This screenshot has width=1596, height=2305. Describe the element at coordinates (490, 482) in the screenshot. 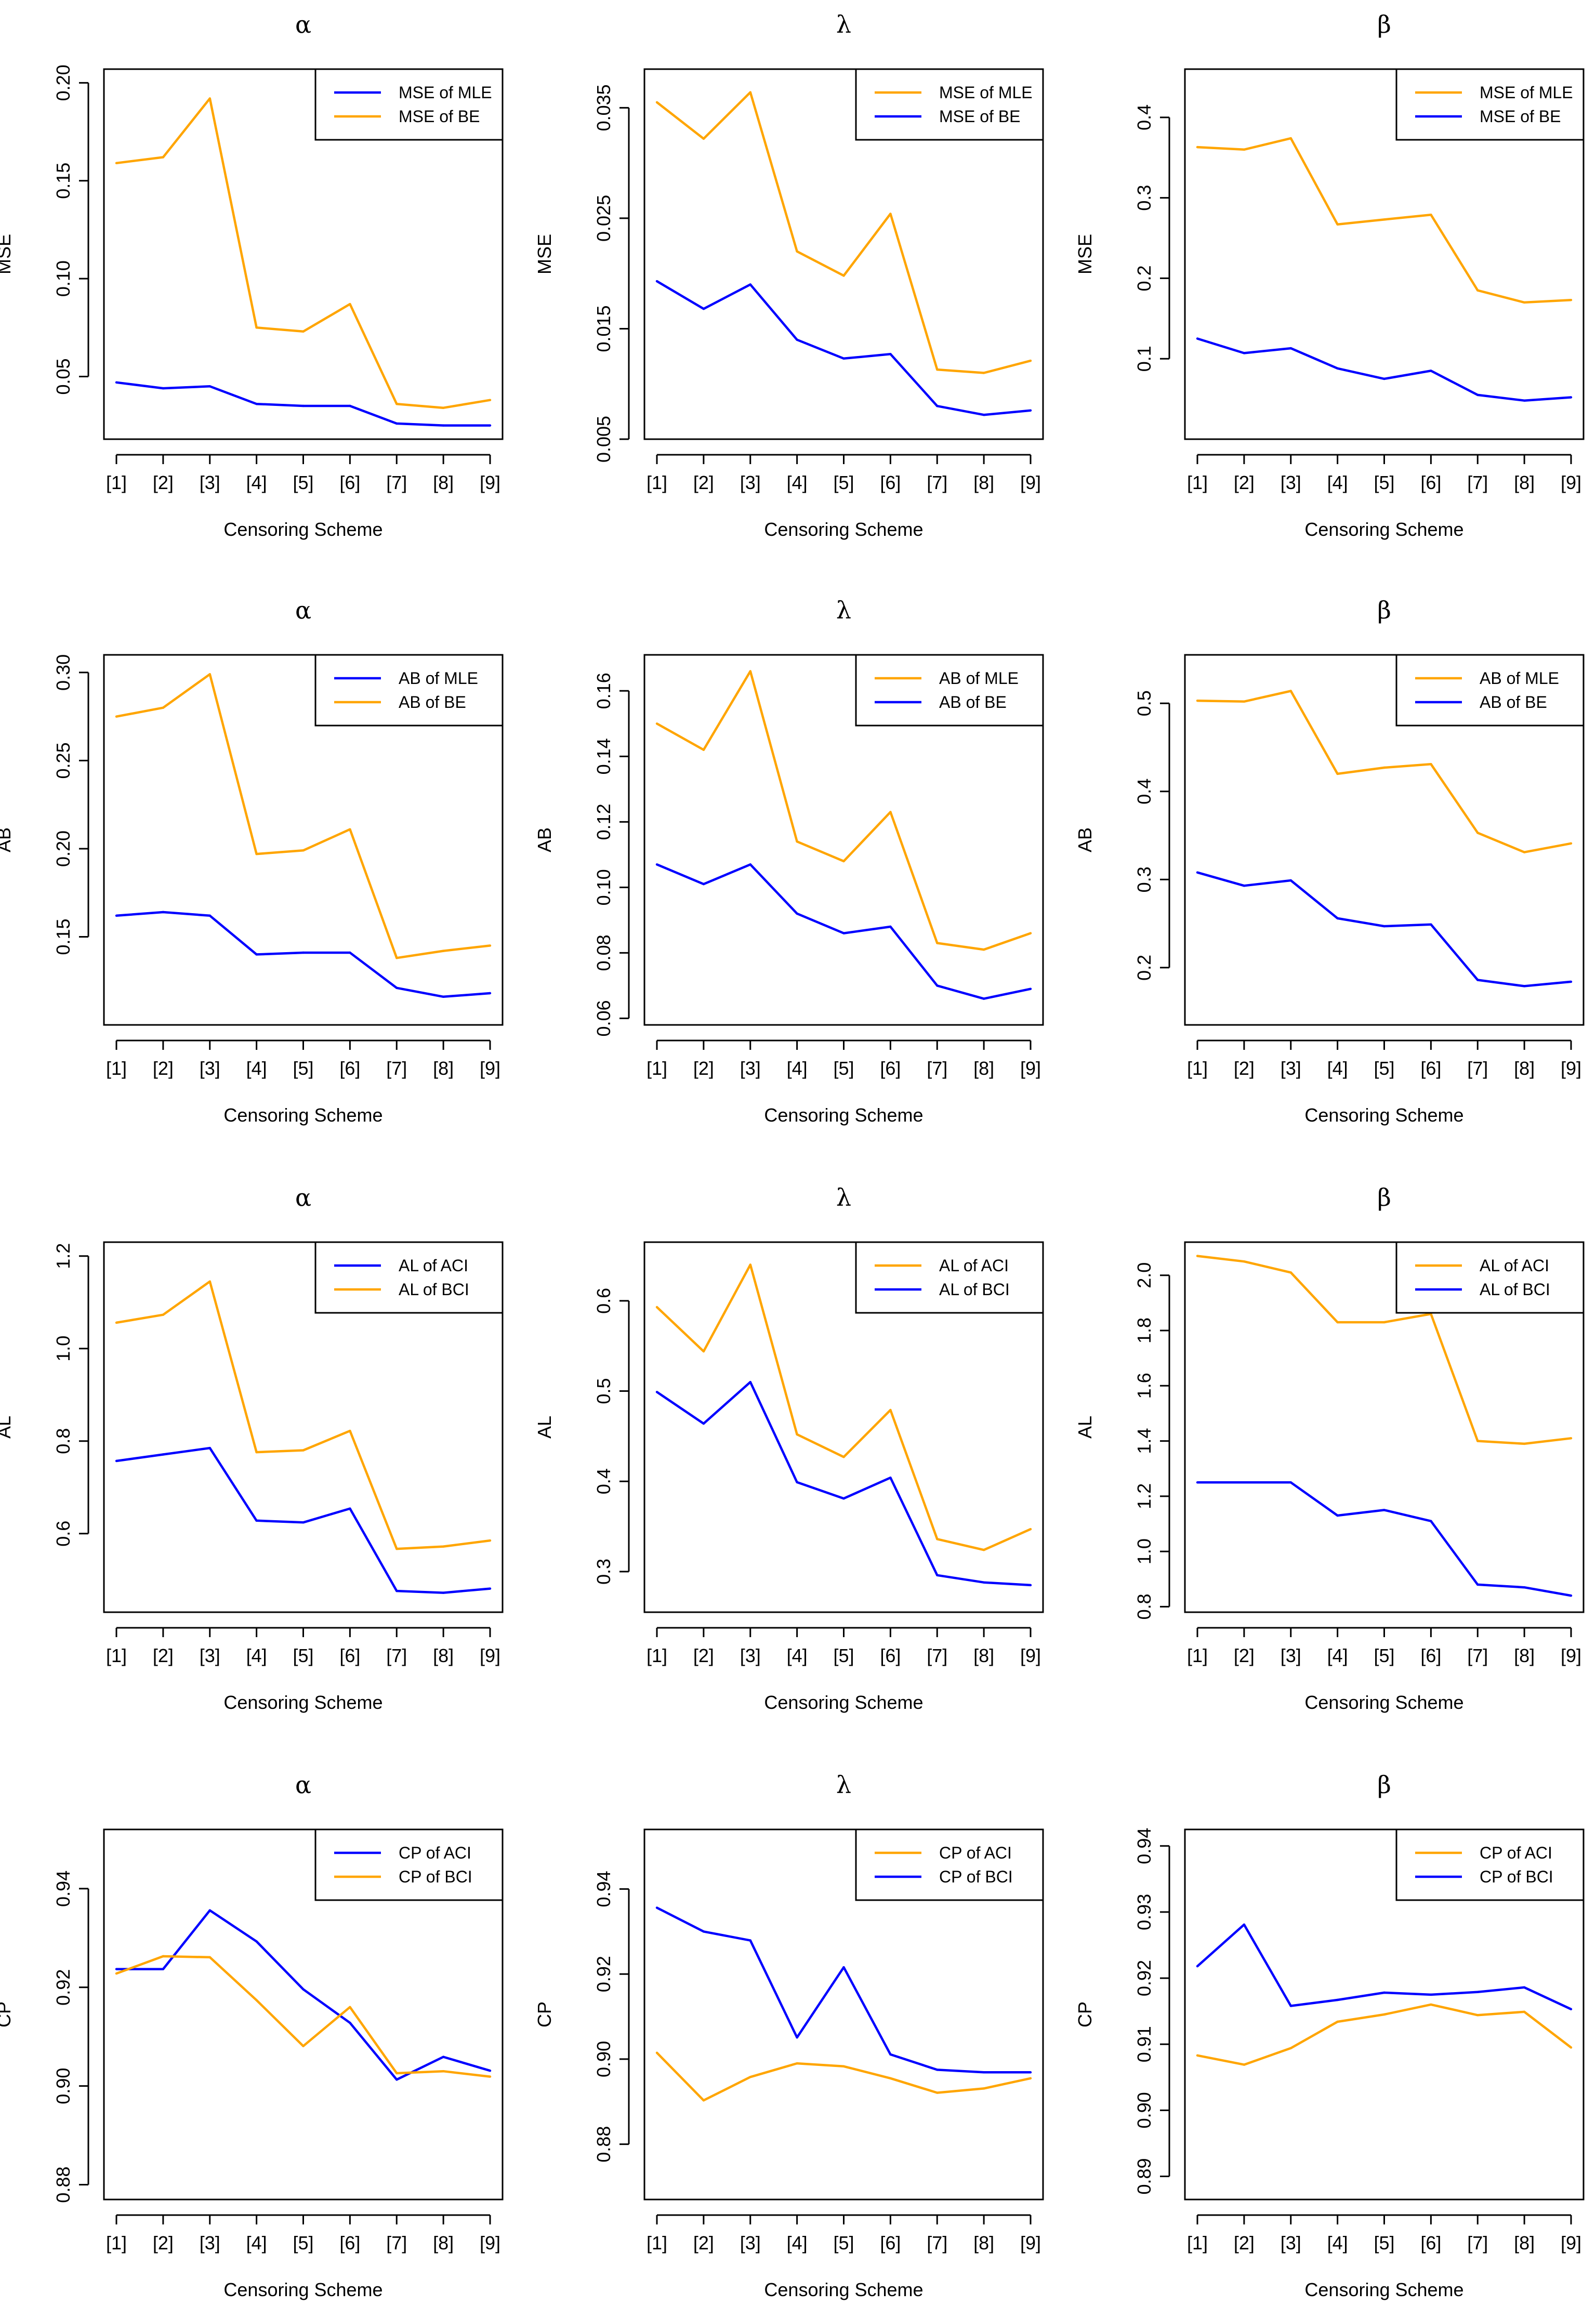

I see `x-tick-label: [9]` at that location.